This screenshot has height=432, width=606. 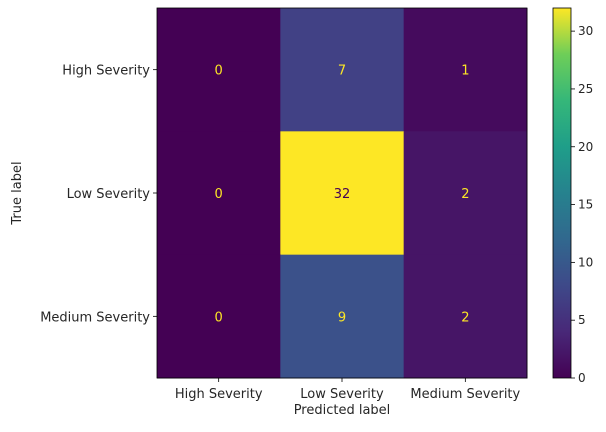 I want to click on y-axis-ticks: High Severity Low Severity Medium Severity, so click(x=98, y=194).